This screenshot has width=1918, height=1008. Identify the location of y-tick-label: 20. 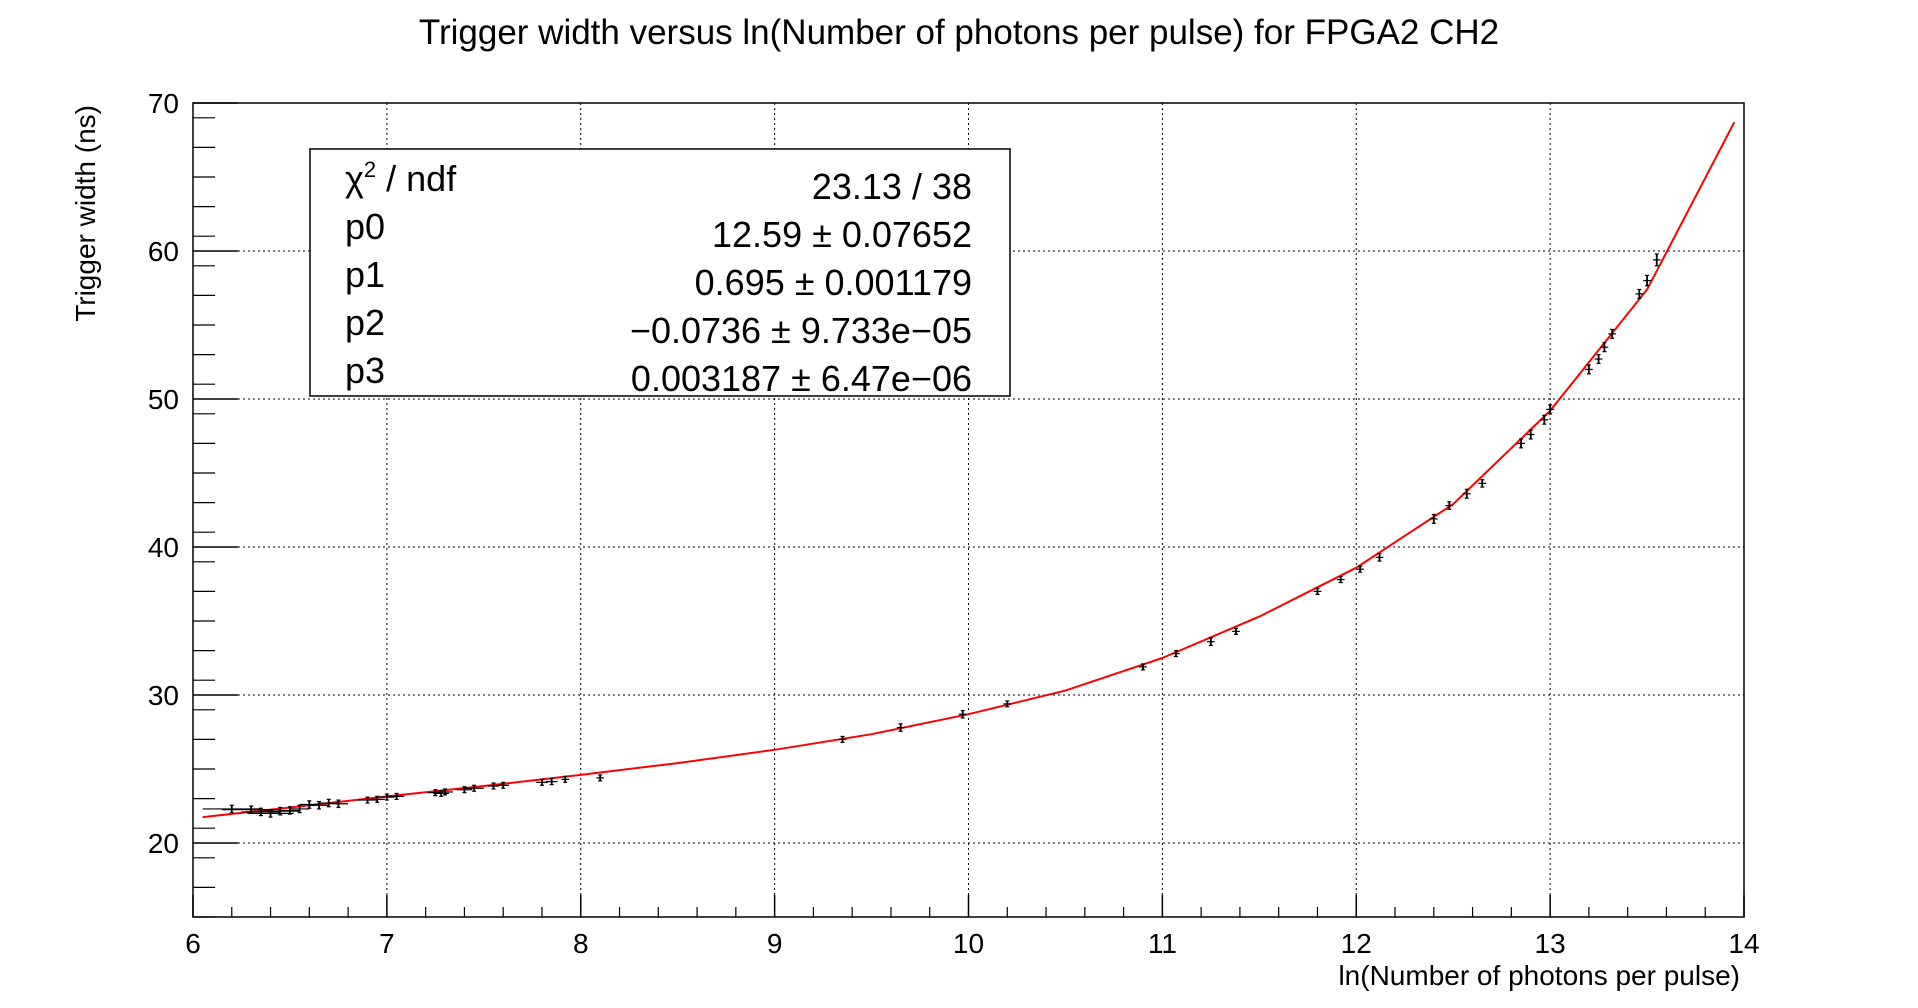
(163, 843).